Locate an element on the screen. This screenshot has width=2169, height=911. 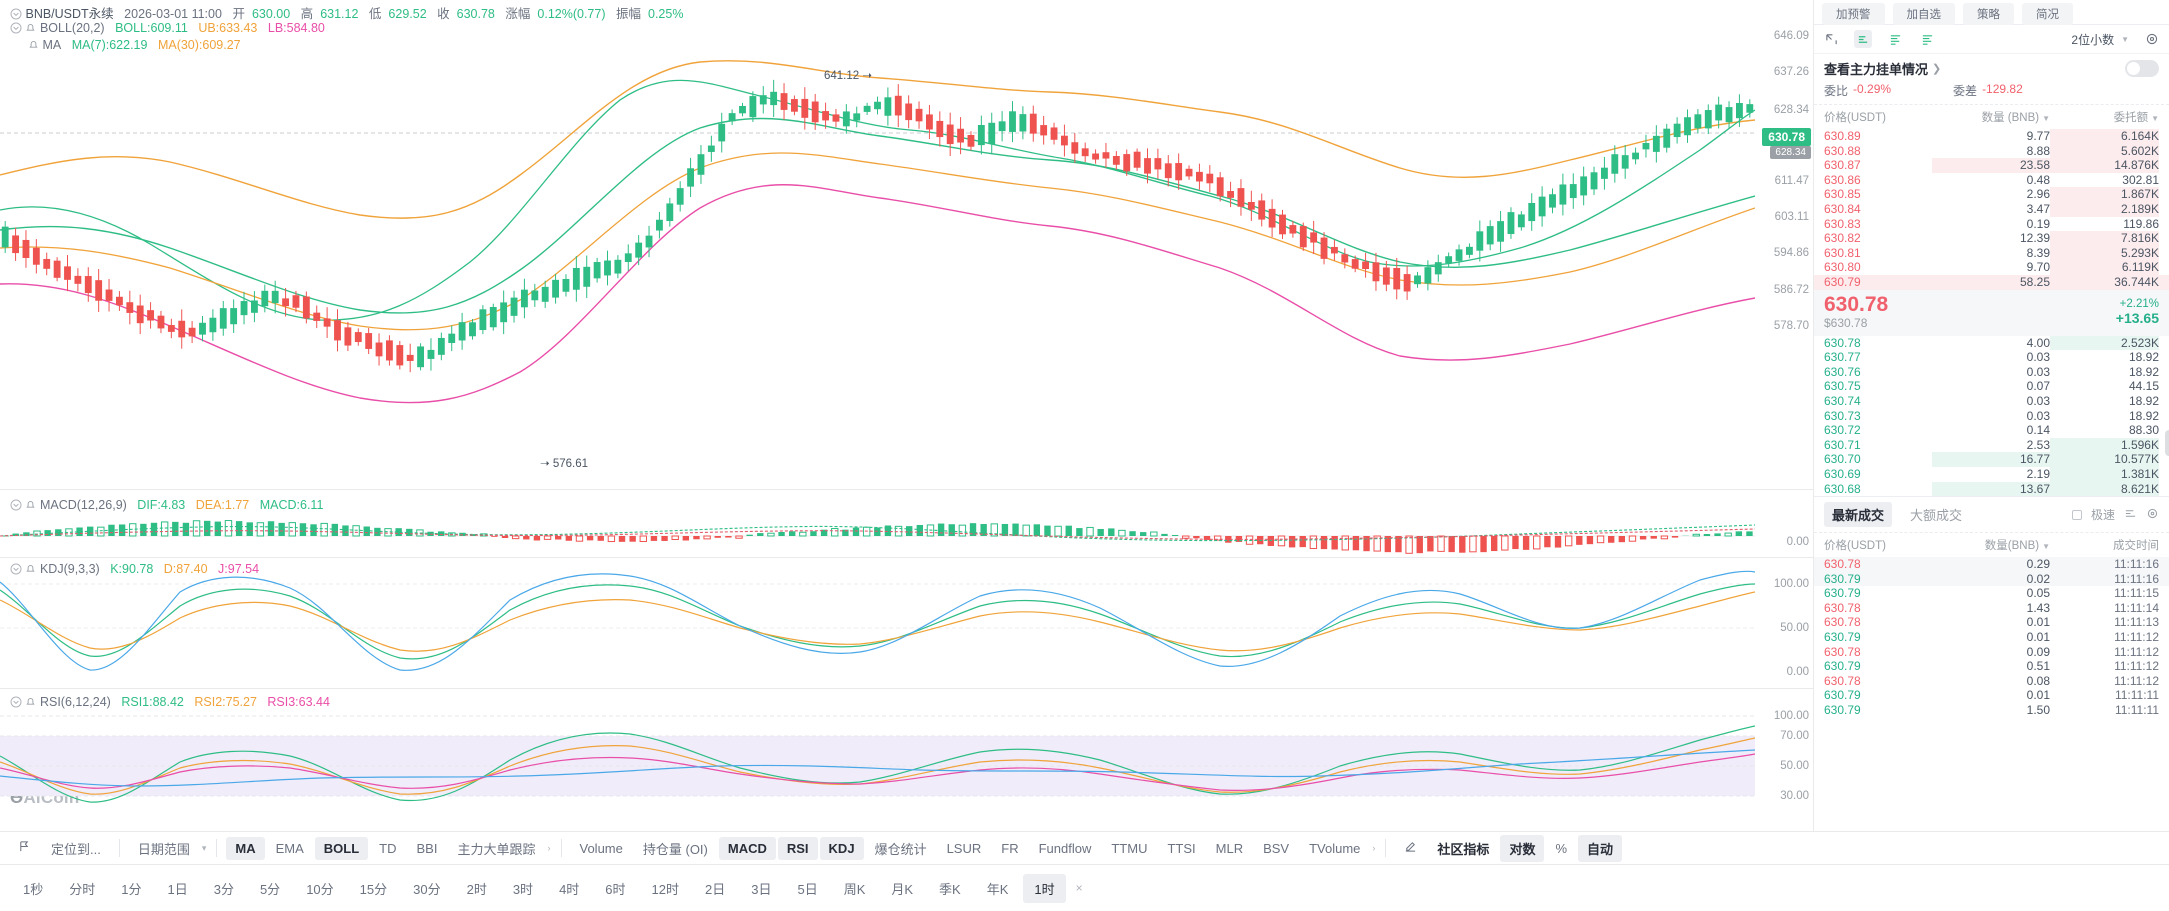
expand-panel-icon is located at coordinates (1831, 39).